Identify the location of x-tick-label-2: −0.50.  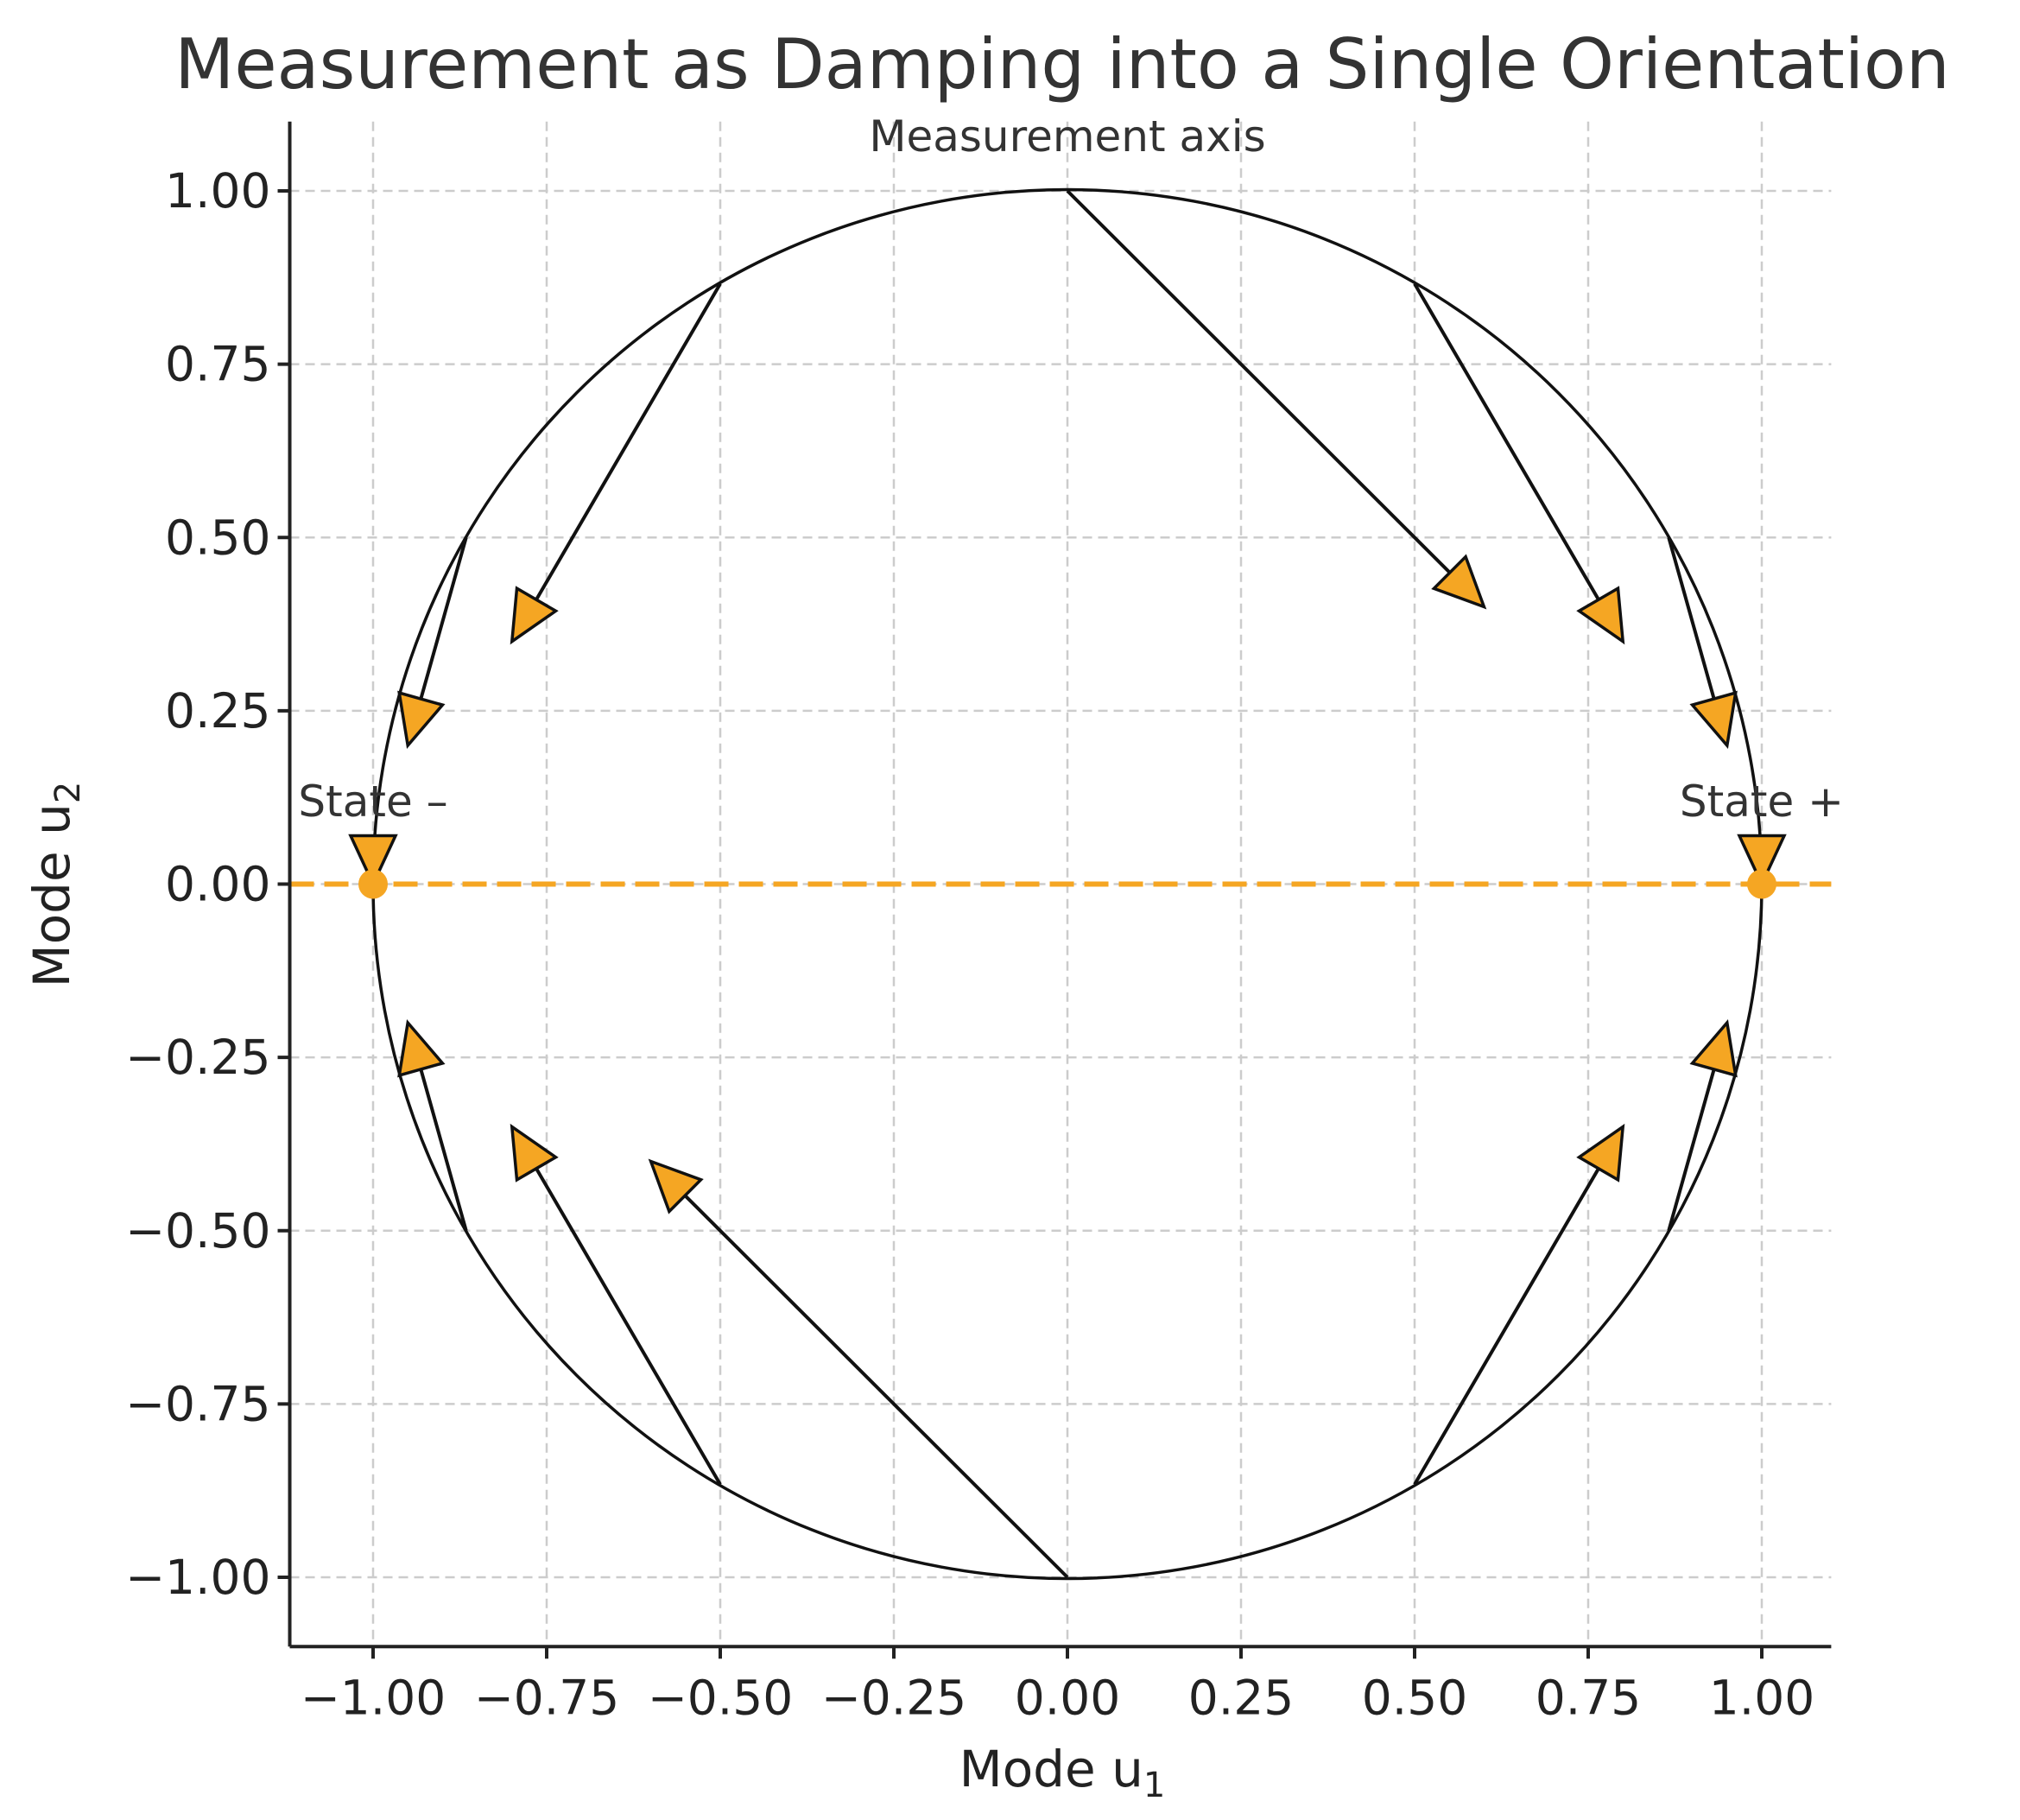
(721, 1697).